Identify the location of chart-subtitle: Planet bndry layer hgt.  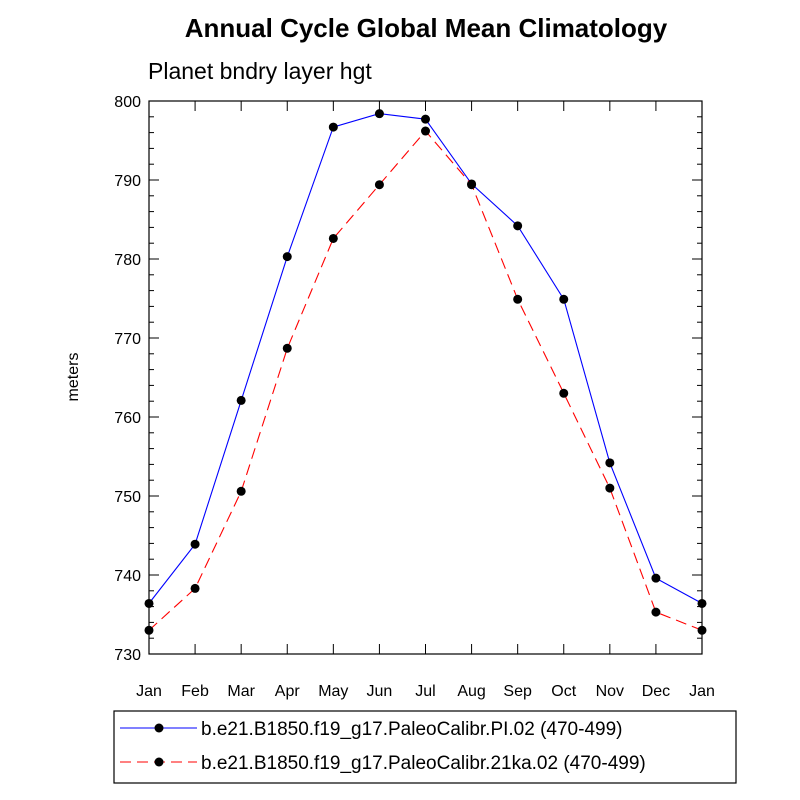
(260, 71).